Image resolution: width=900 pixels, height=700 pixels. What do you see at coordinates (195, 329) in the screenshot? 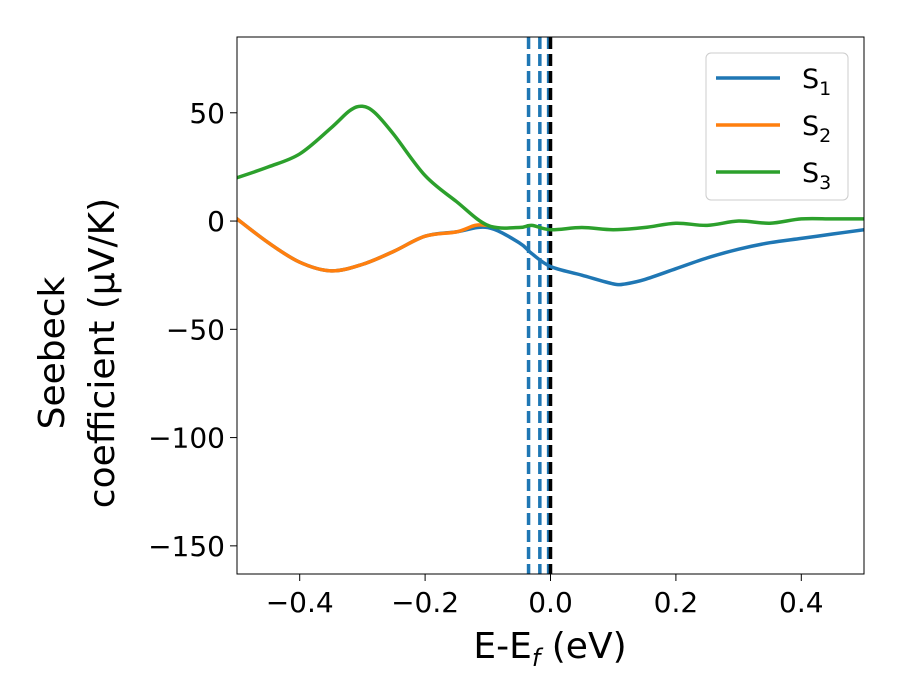
I see `y-tick-label: −50` at bounding box center [195, 329].